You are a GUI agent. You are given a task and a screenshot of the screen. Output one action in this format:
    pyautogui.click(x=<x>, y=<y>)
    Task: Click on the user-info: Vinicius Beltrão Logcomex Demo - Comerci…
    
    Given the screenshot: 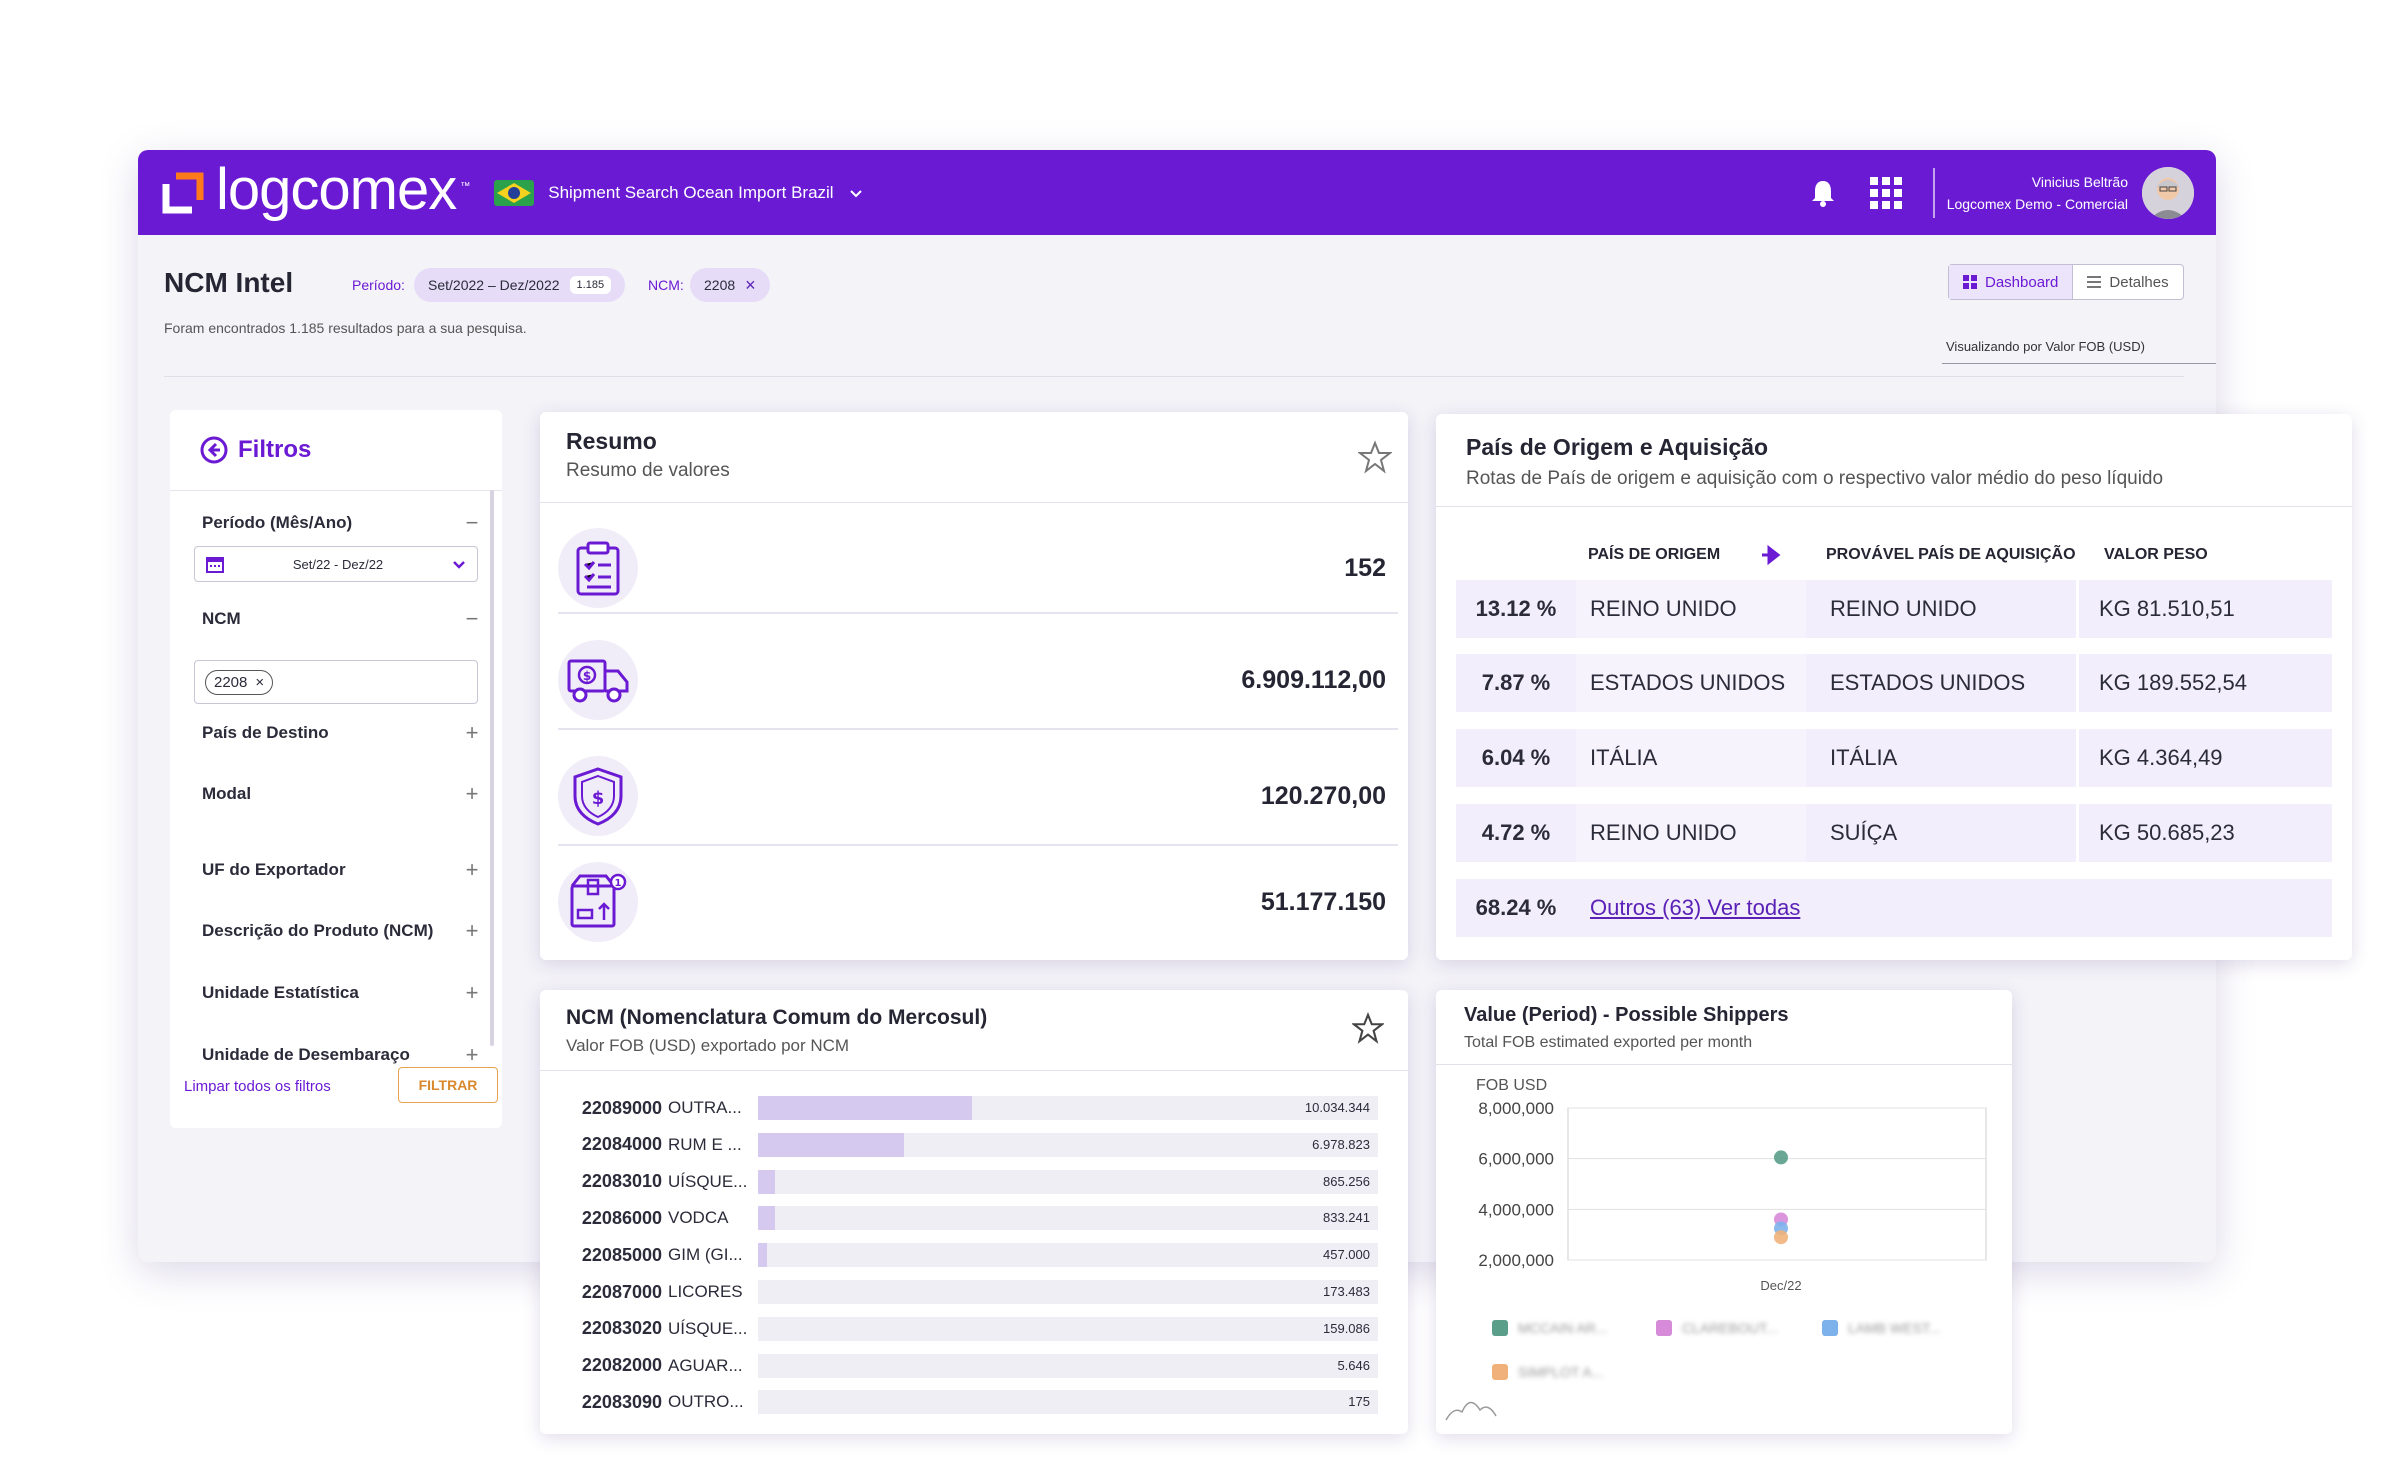 What is the action you would take?
    pyautogui.click(x=2037, y=193)
    